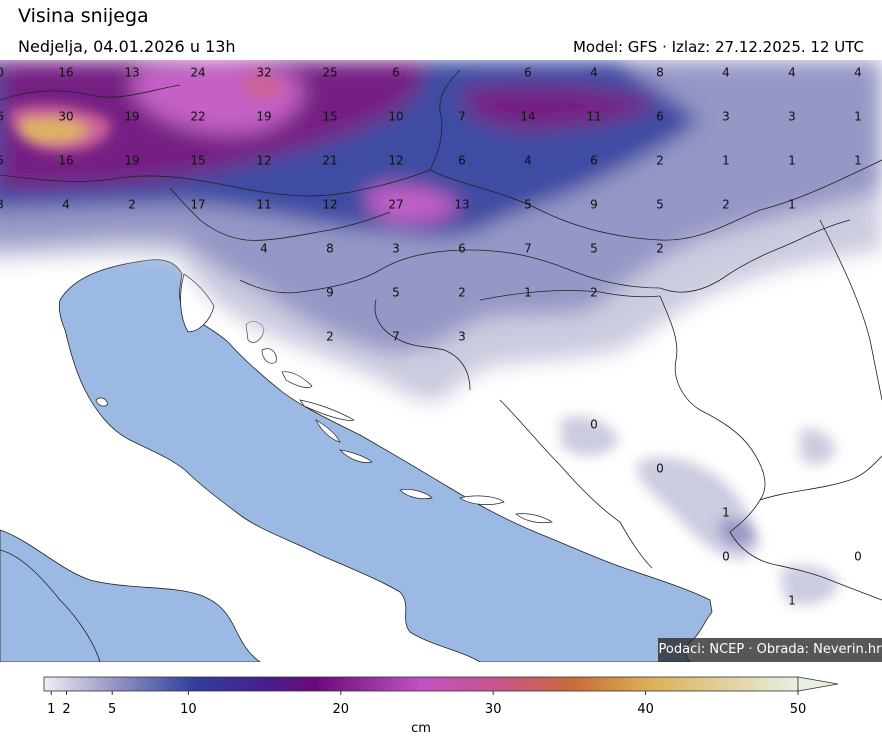  Describe the element at coordinates (83, 16) in the screenshot. I see `map-title: Visina snijega` at that location.